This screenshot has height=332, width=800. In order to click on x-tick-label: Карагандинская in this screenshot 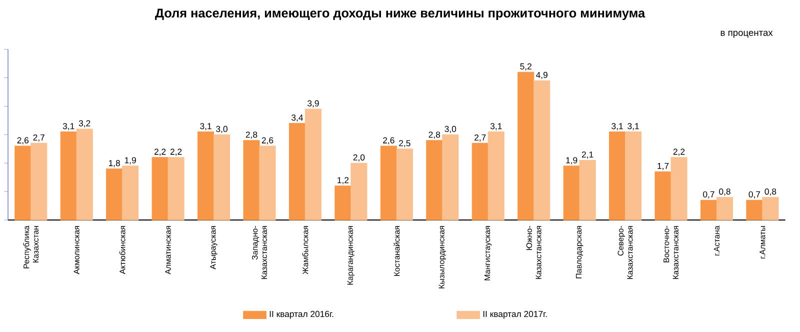, I will do `click(351, 255)`.